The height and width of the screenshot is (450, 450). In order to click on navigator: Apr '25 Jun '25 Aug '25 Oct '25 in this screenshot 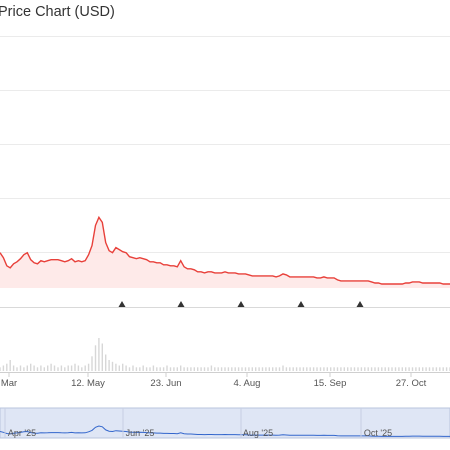, I will do `click(225, 423)`.